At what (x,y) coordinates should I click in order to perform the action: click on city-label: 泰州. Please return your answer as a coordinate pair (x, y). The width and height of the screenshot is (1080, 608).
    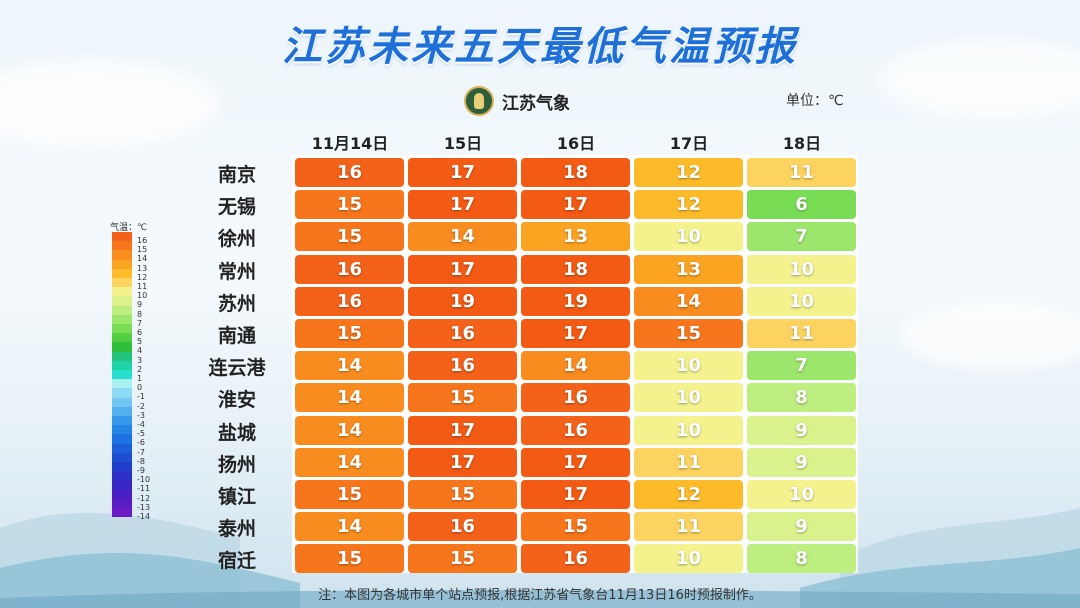
    Looking at the image, I should click on (236, 529).